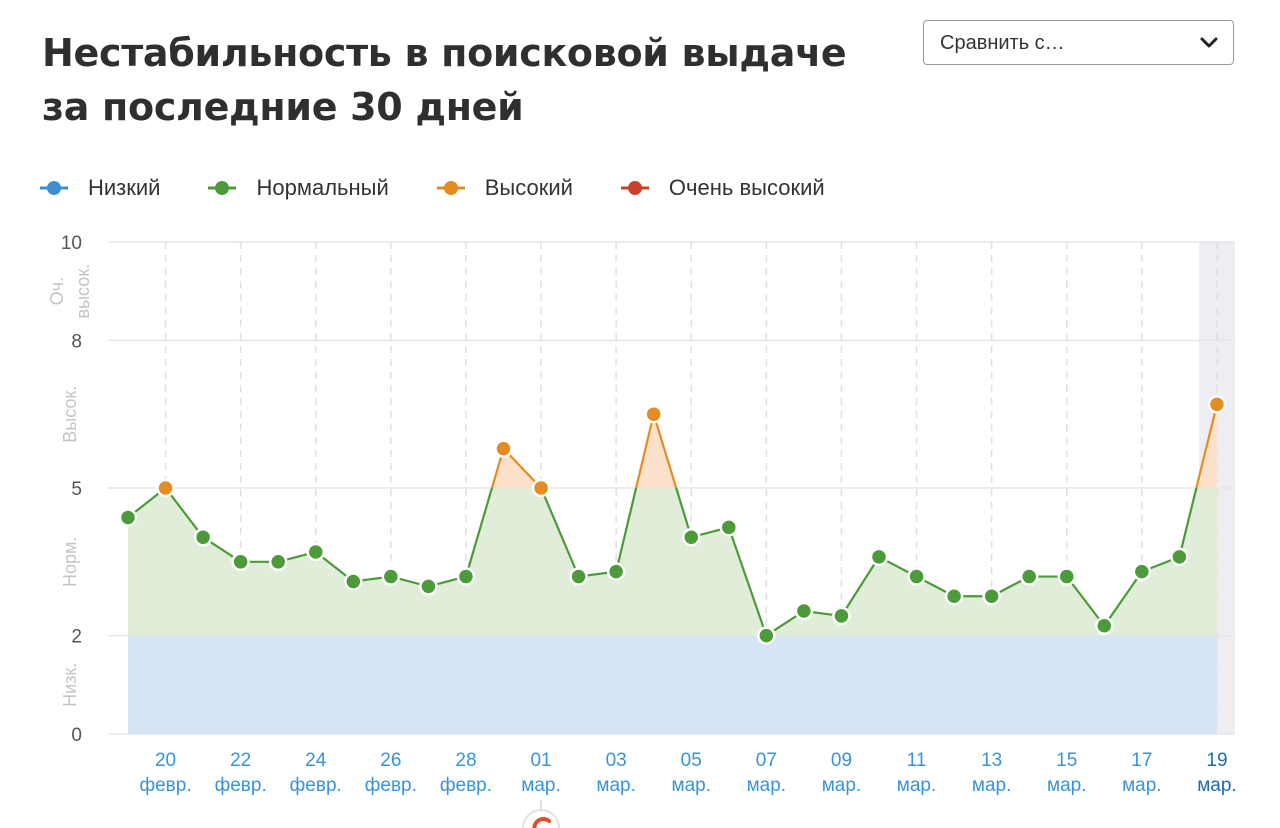 Image resolution: width=1280 pixels, height=828 pixels. What do you see at coordinates (634, 188) in the screenshot?
I see `legend-swatch-very-high` at bounding box center [634, 188].